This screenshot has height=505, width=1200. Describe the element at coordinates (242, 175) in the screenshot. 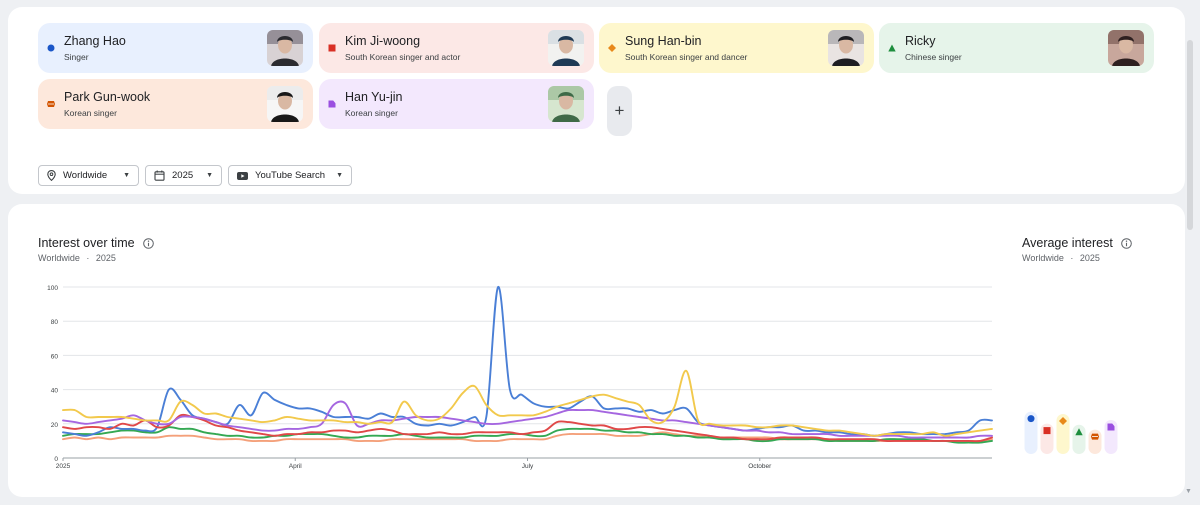

I see `youtube-icon` at that location.